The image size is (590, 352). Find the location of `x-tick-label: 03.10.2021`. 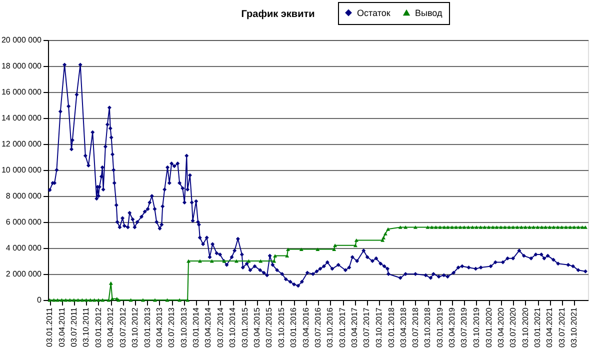

x-tick-label: 03.10.2021 is located at coordinates (574, 327).